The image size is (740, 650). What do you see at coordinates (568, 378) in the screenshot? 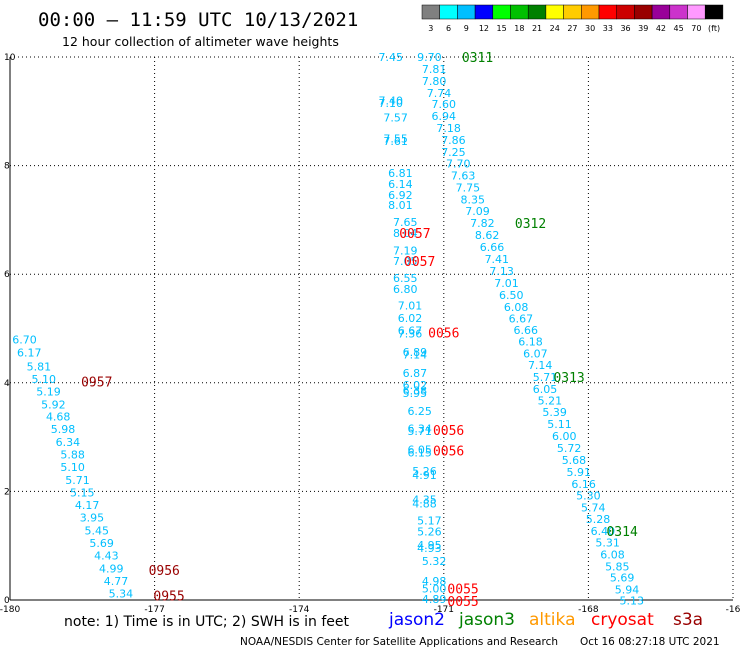
I see `pass-time-label: 0313` at bounding box center [568, 378].